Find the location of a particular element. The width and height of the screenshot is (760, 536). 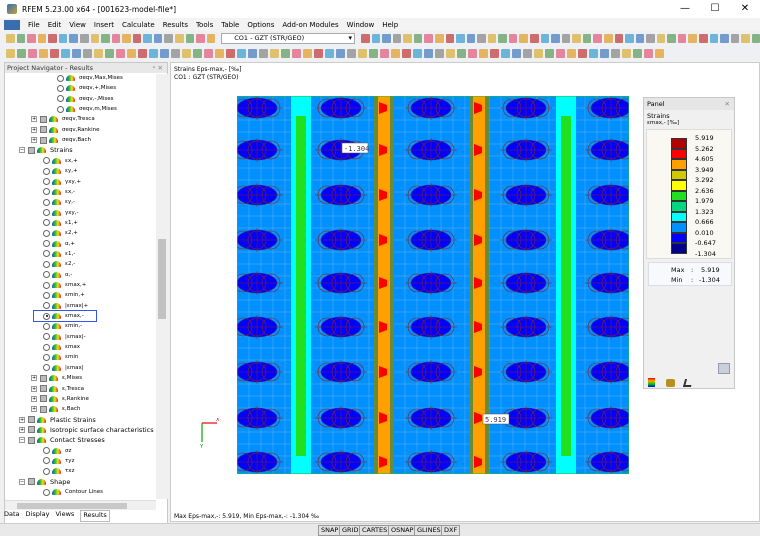

tree-item: σeqv,+,Mises is located at coordinates (86, 88).